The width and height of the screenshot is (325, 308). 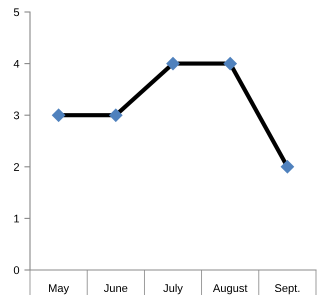 I want to click on y-tick-label: 5, so click(x=17, y=12).